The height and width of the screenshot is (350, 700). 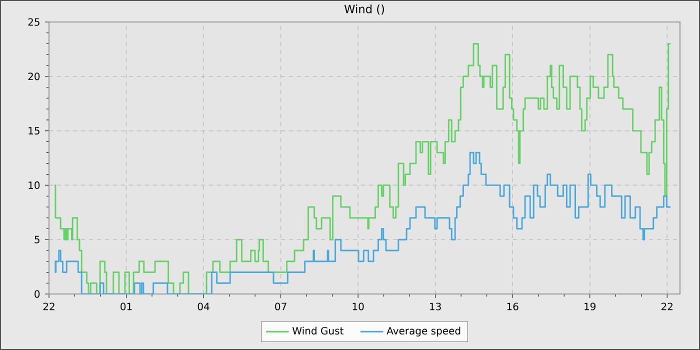 I want to click on y-tick-label: 0, so click(x=37, y=294).